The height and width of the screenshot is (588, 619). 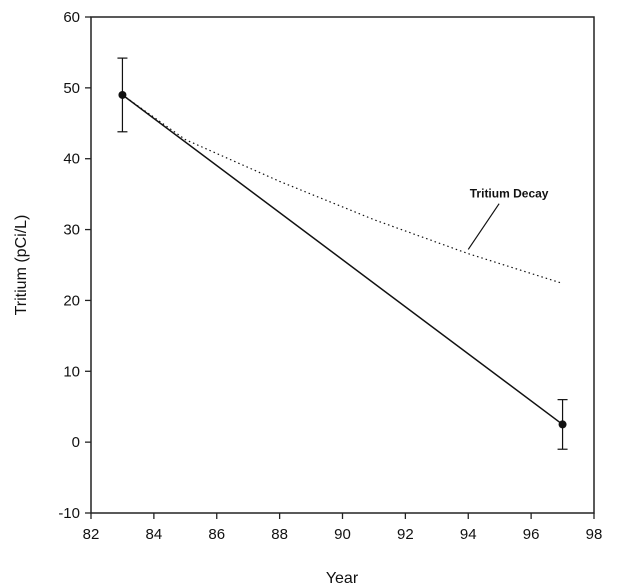 I want to click on y-tick-label: -10, so click(x=69, y=513).